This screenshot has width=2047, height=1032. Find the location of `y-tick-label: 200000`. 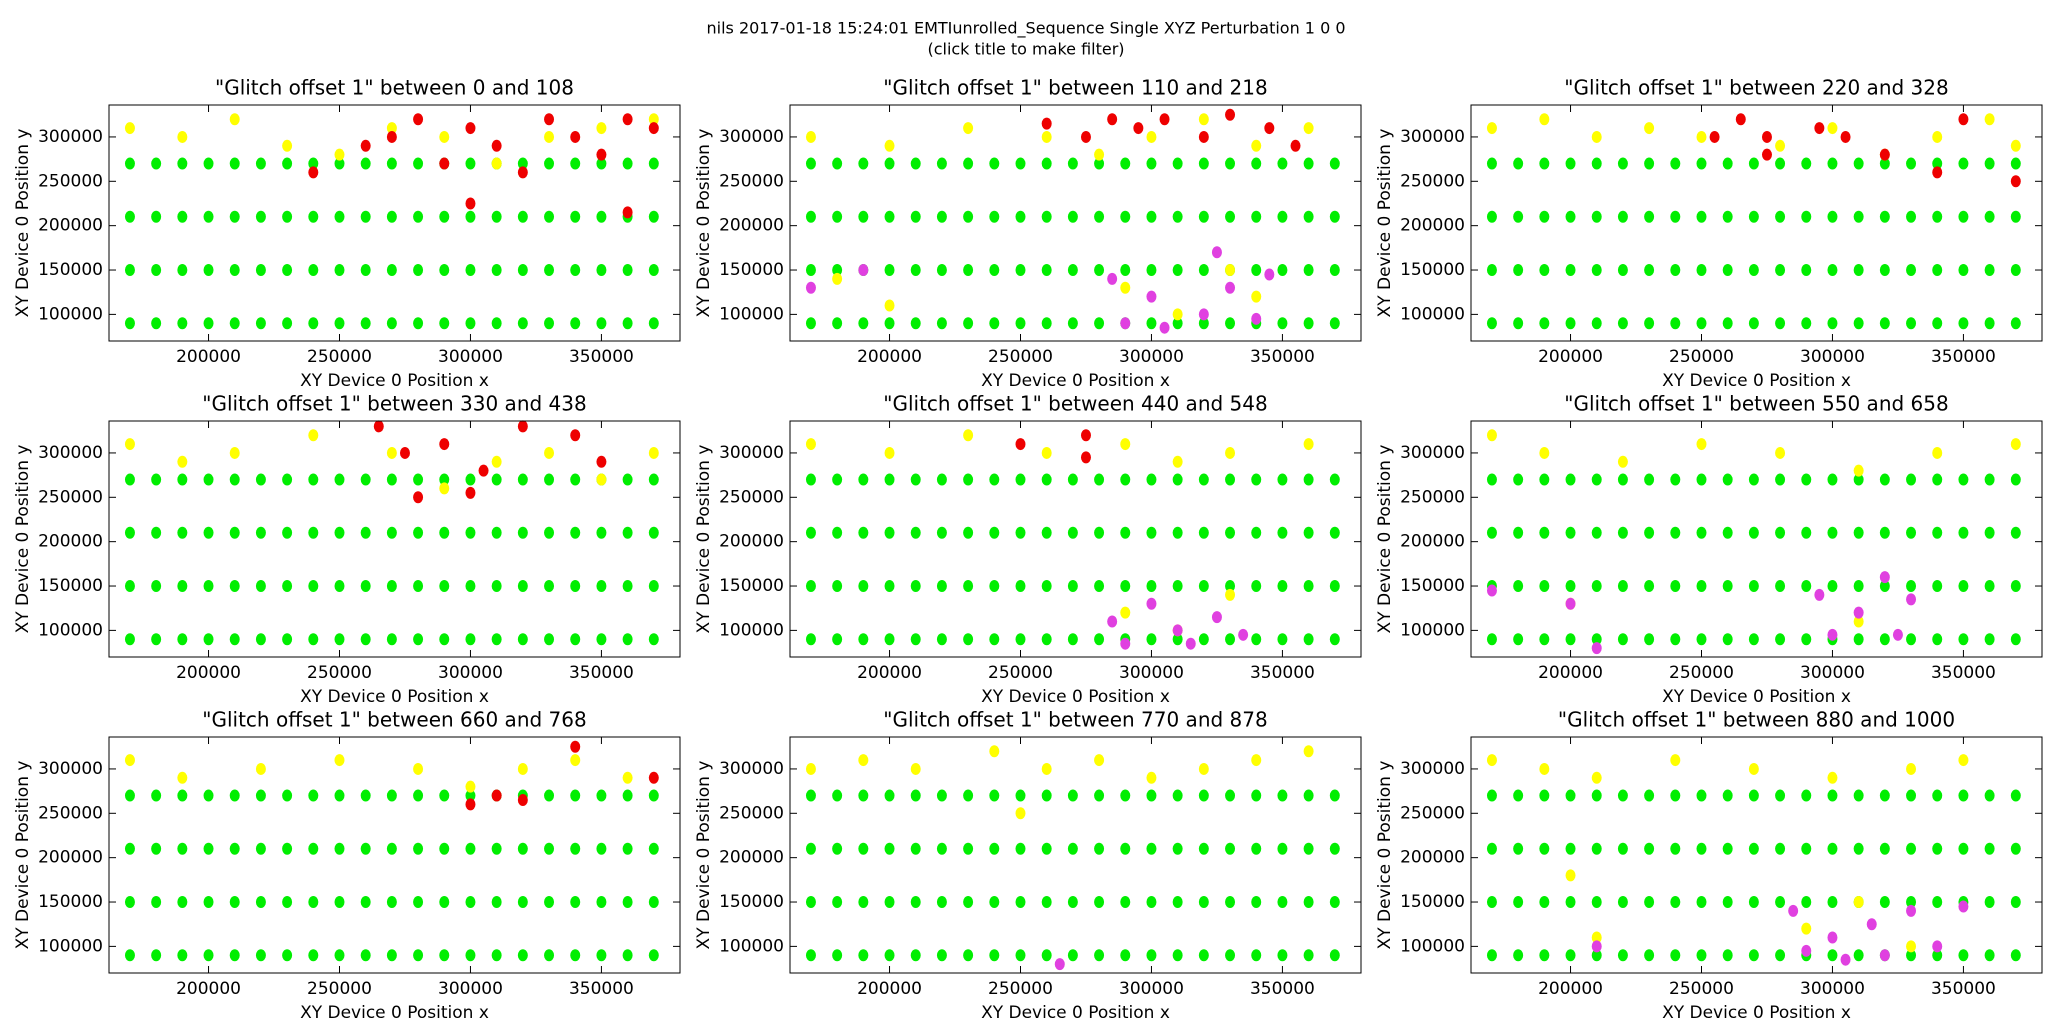

y-tick-label: 200000 is located at coordinates (1432, 858).